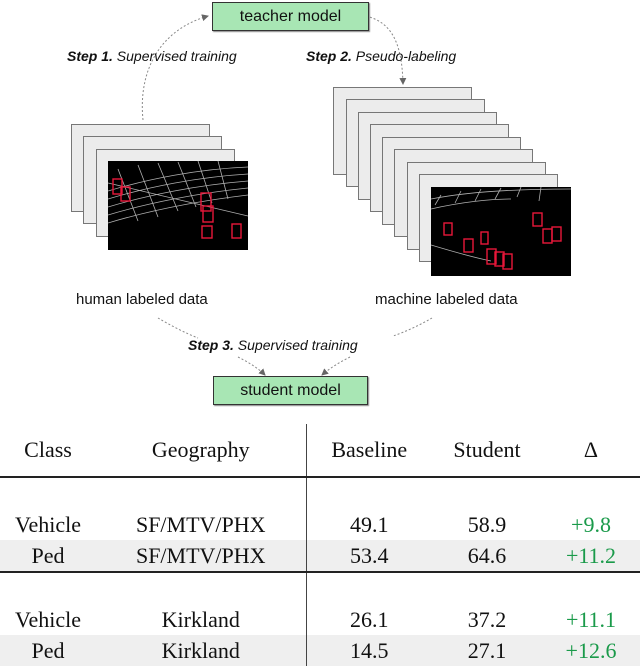  What do you see at coordinates (487, 556) in the screenshot?
I see `cell-student: 64.6` at bounding box center [487, 556].